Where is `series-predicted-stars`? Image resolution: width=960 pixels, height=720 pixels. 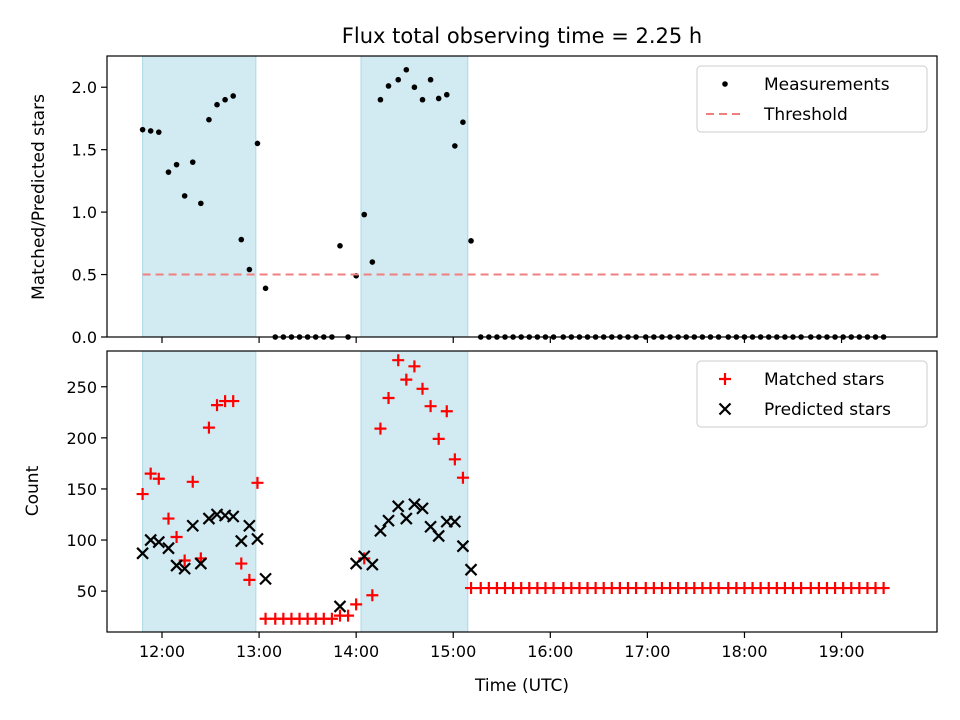 series-predicted-stars is located at coordinates (307, 555).